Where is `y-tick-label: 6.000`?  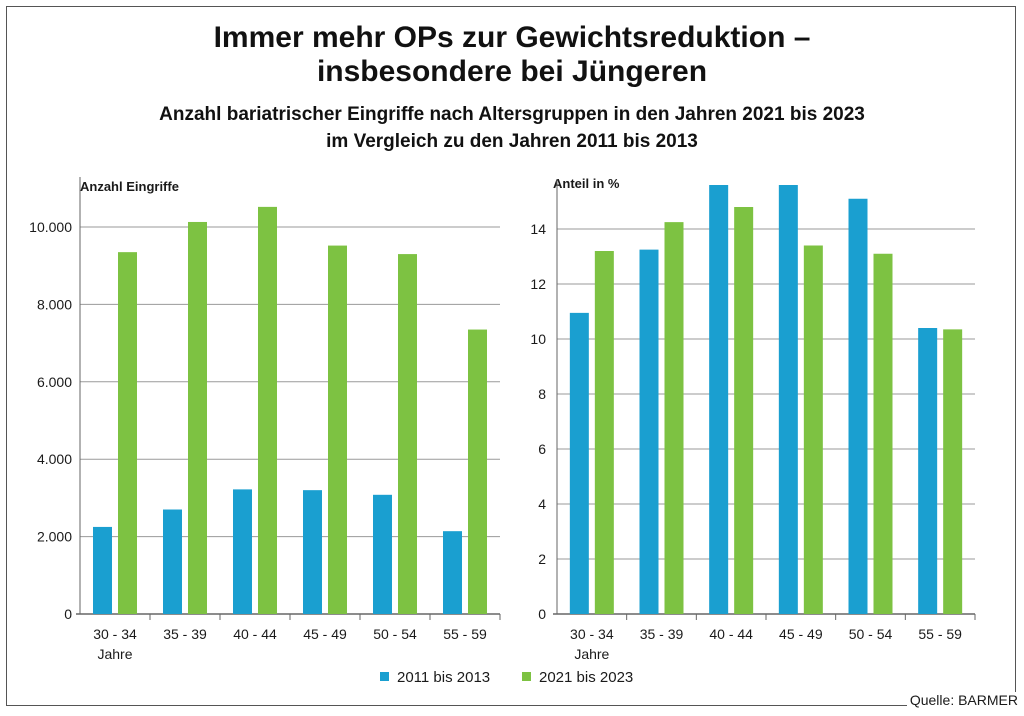
y-tick-label: 6.000 is located at coordinates (54, 382).